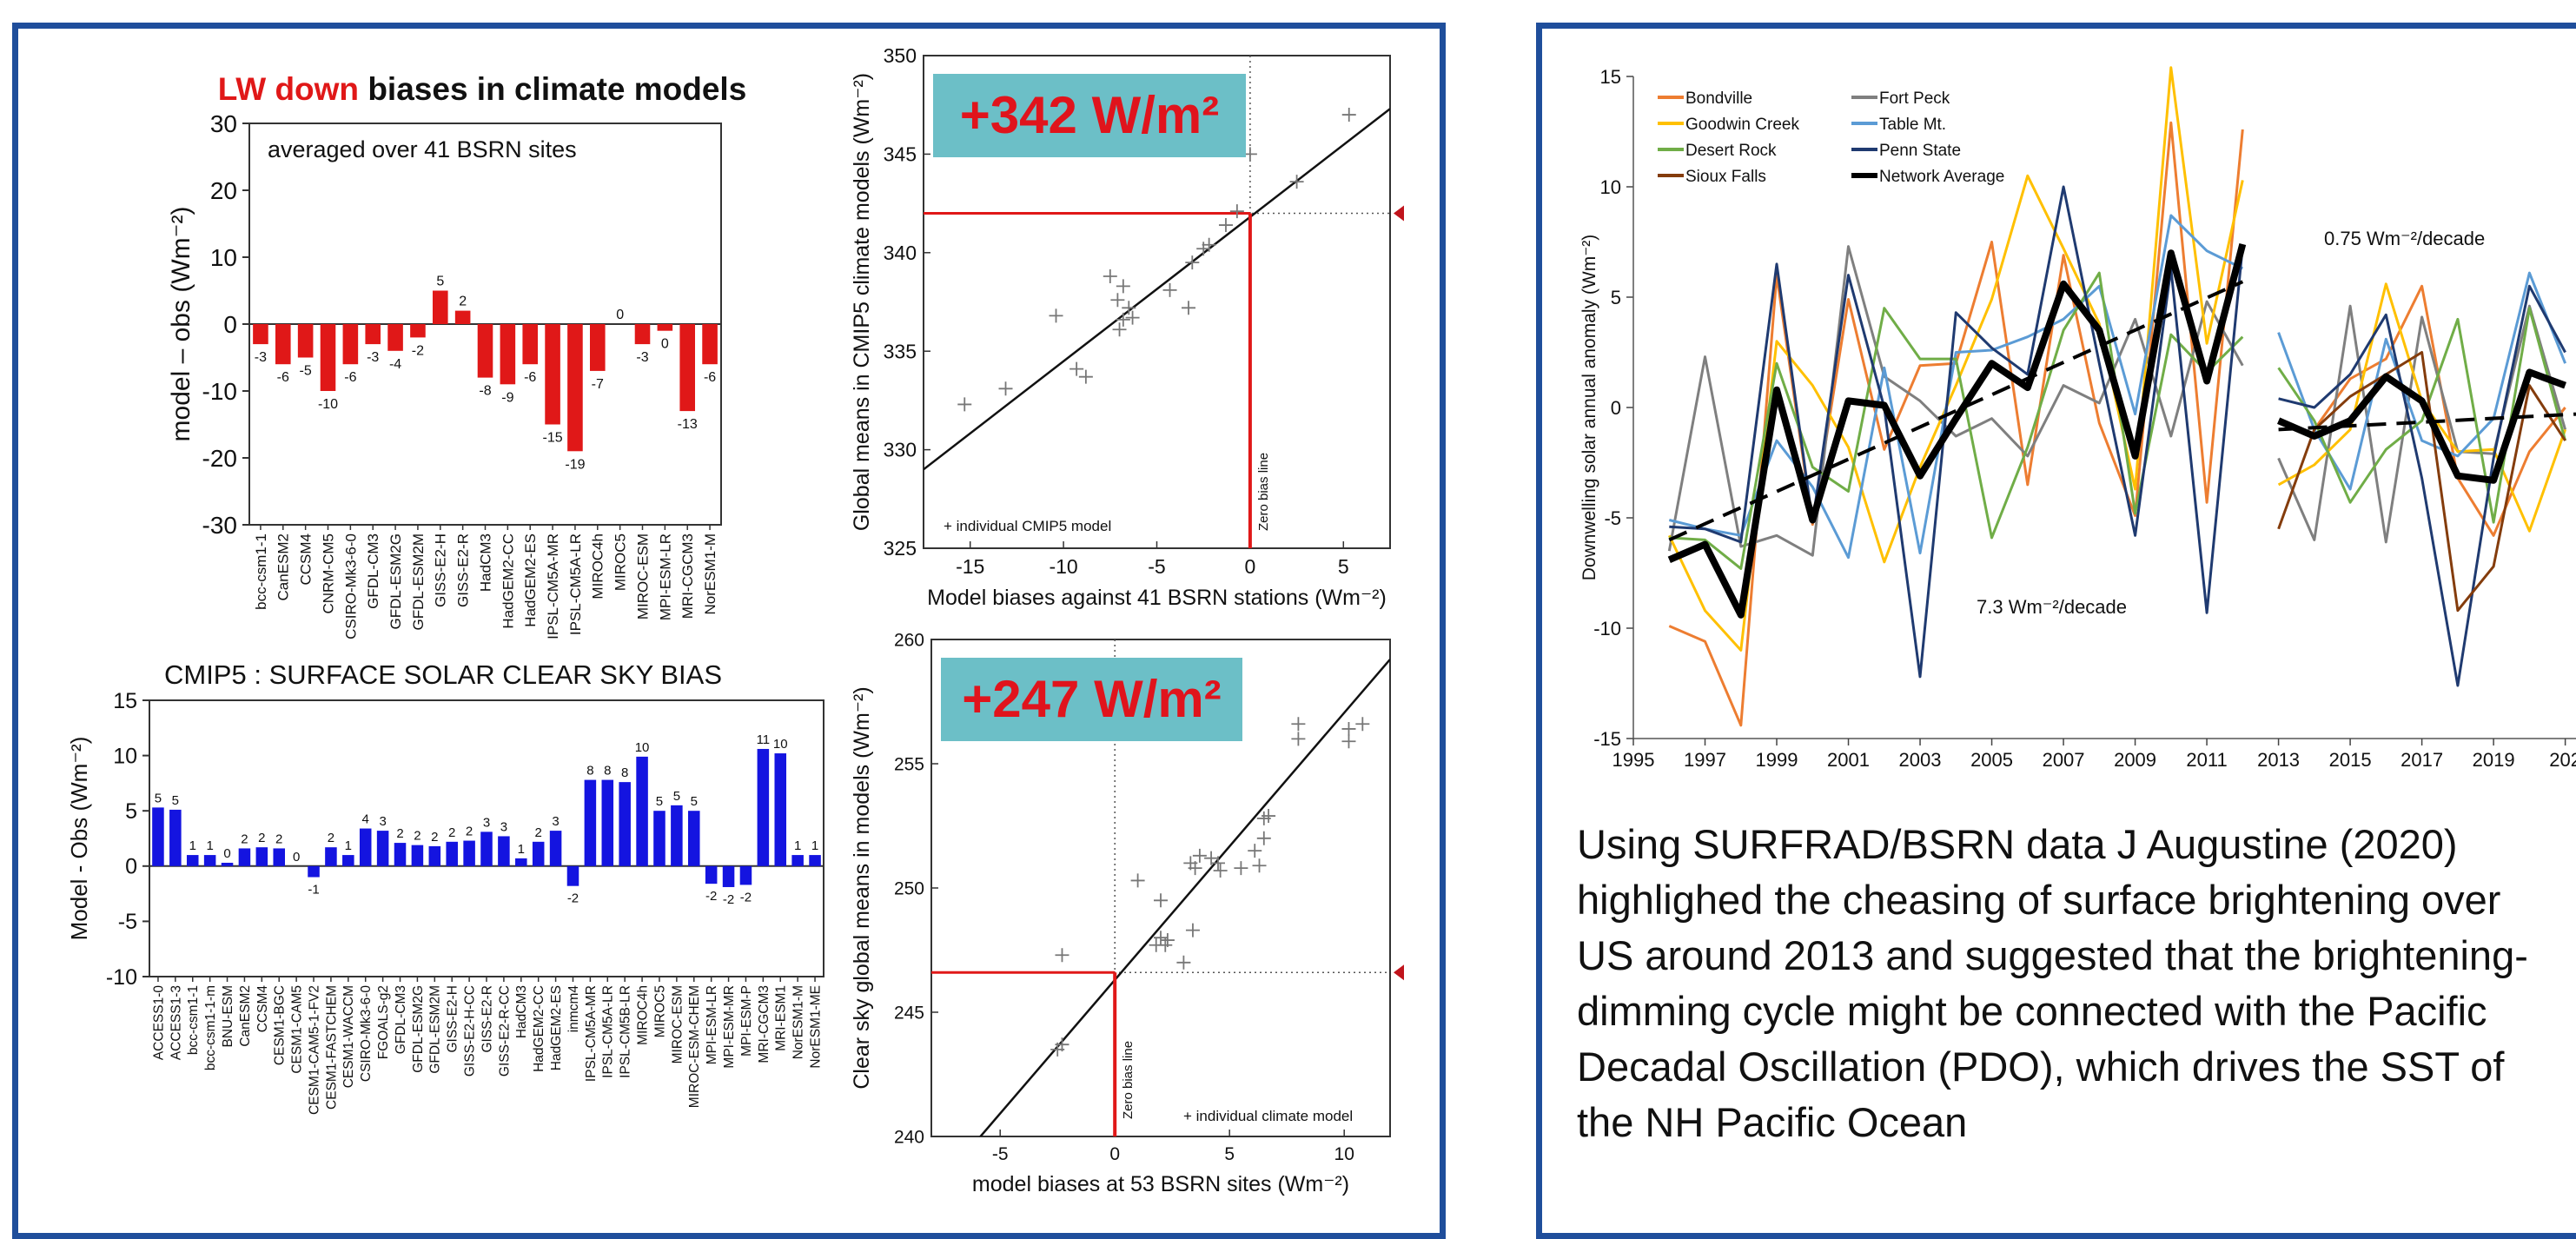 This screenshot has width=2576, height=1239. I want to click on lw-category-label: GISS-E2-R, so click(463, 570).